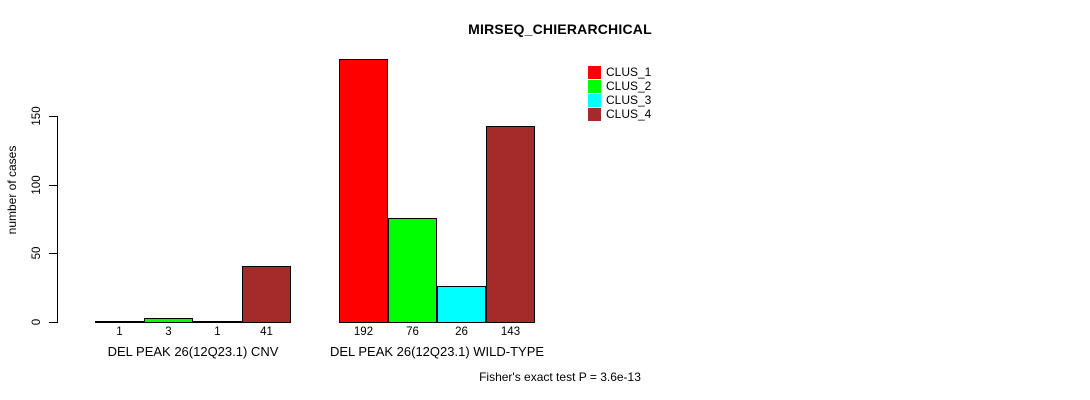  What do you see at coordinates (437, 351) in the screenshot?
I see `group-label: DEL PEAK 26(12Q23.1) WILD-TYPE` at bounding box center [437, 351].